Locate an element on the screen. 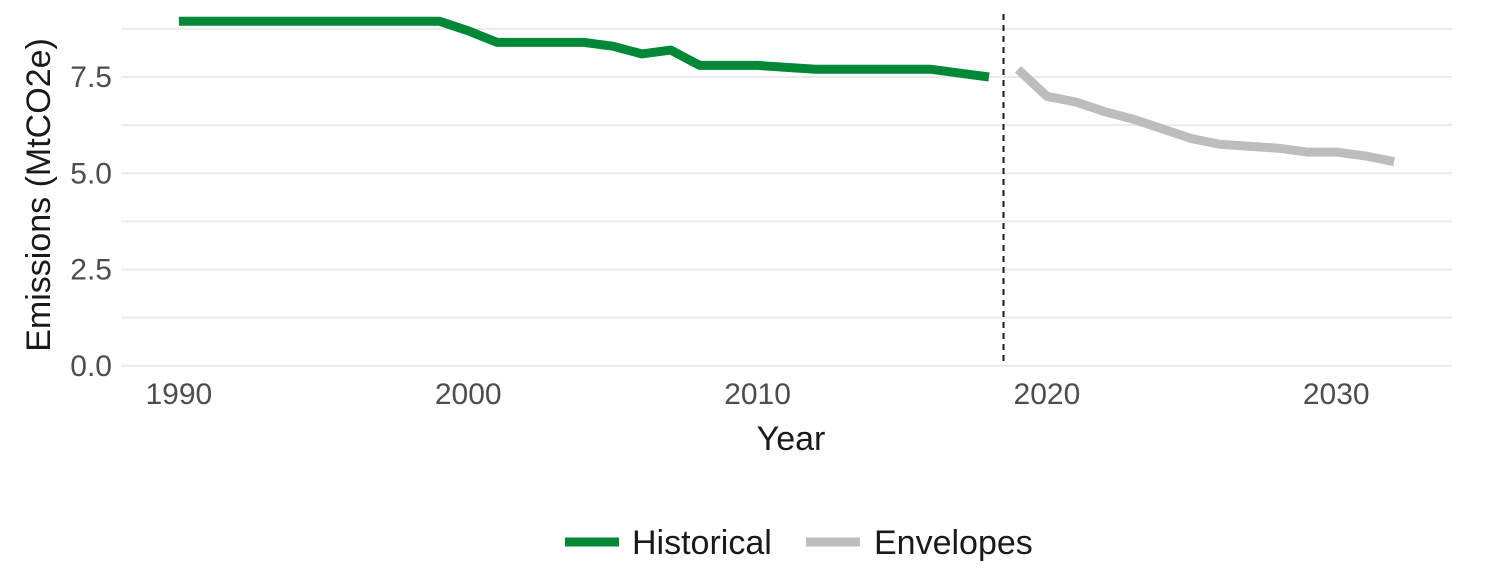 Image resolution: width=1504 pixels, height=582 pixels. y-tick-labels: 0.0 2.5 5.0 7.5 is located at coordinates (91, 222).